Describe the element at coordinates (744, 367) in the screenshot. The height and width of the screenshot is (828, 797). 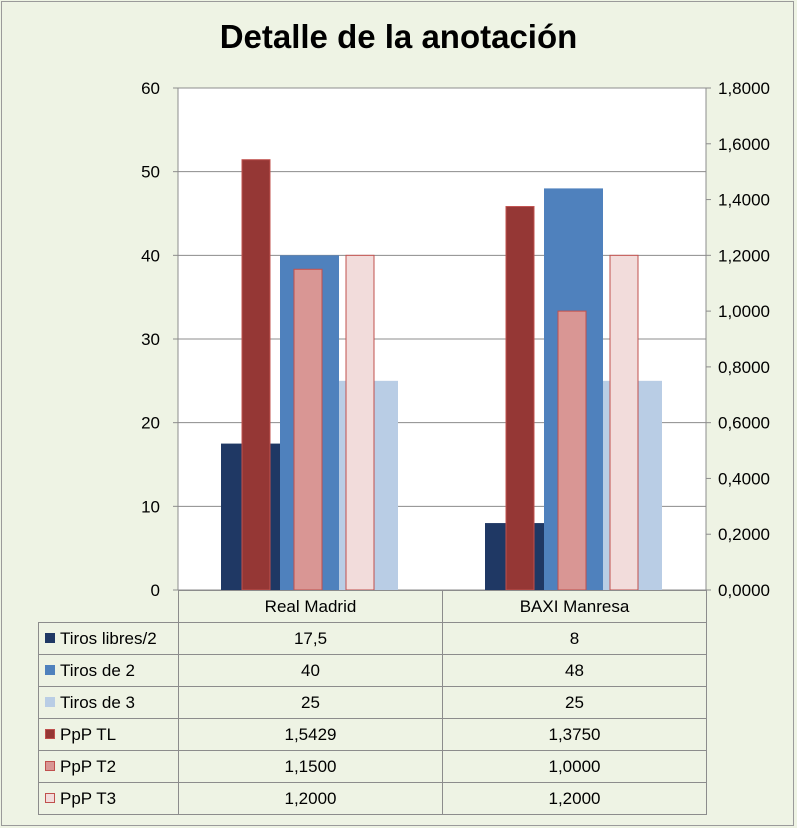
I see `secondary-axis-tick-label: 0,8000` at that location.